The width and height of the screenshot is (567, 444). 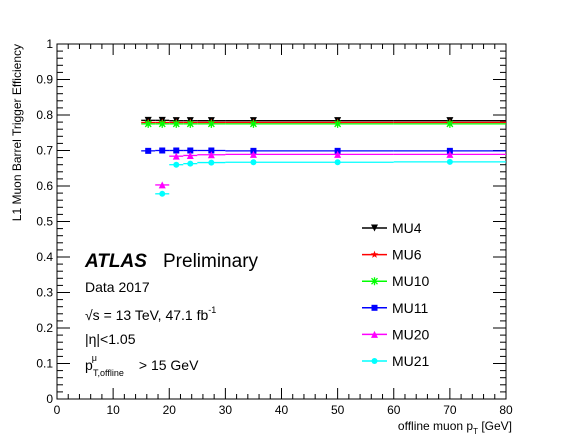 What do you see at coordinates (450, 410) in the screenshot?
I see `x-tick-label: 70` at bounding box center [450, 410].